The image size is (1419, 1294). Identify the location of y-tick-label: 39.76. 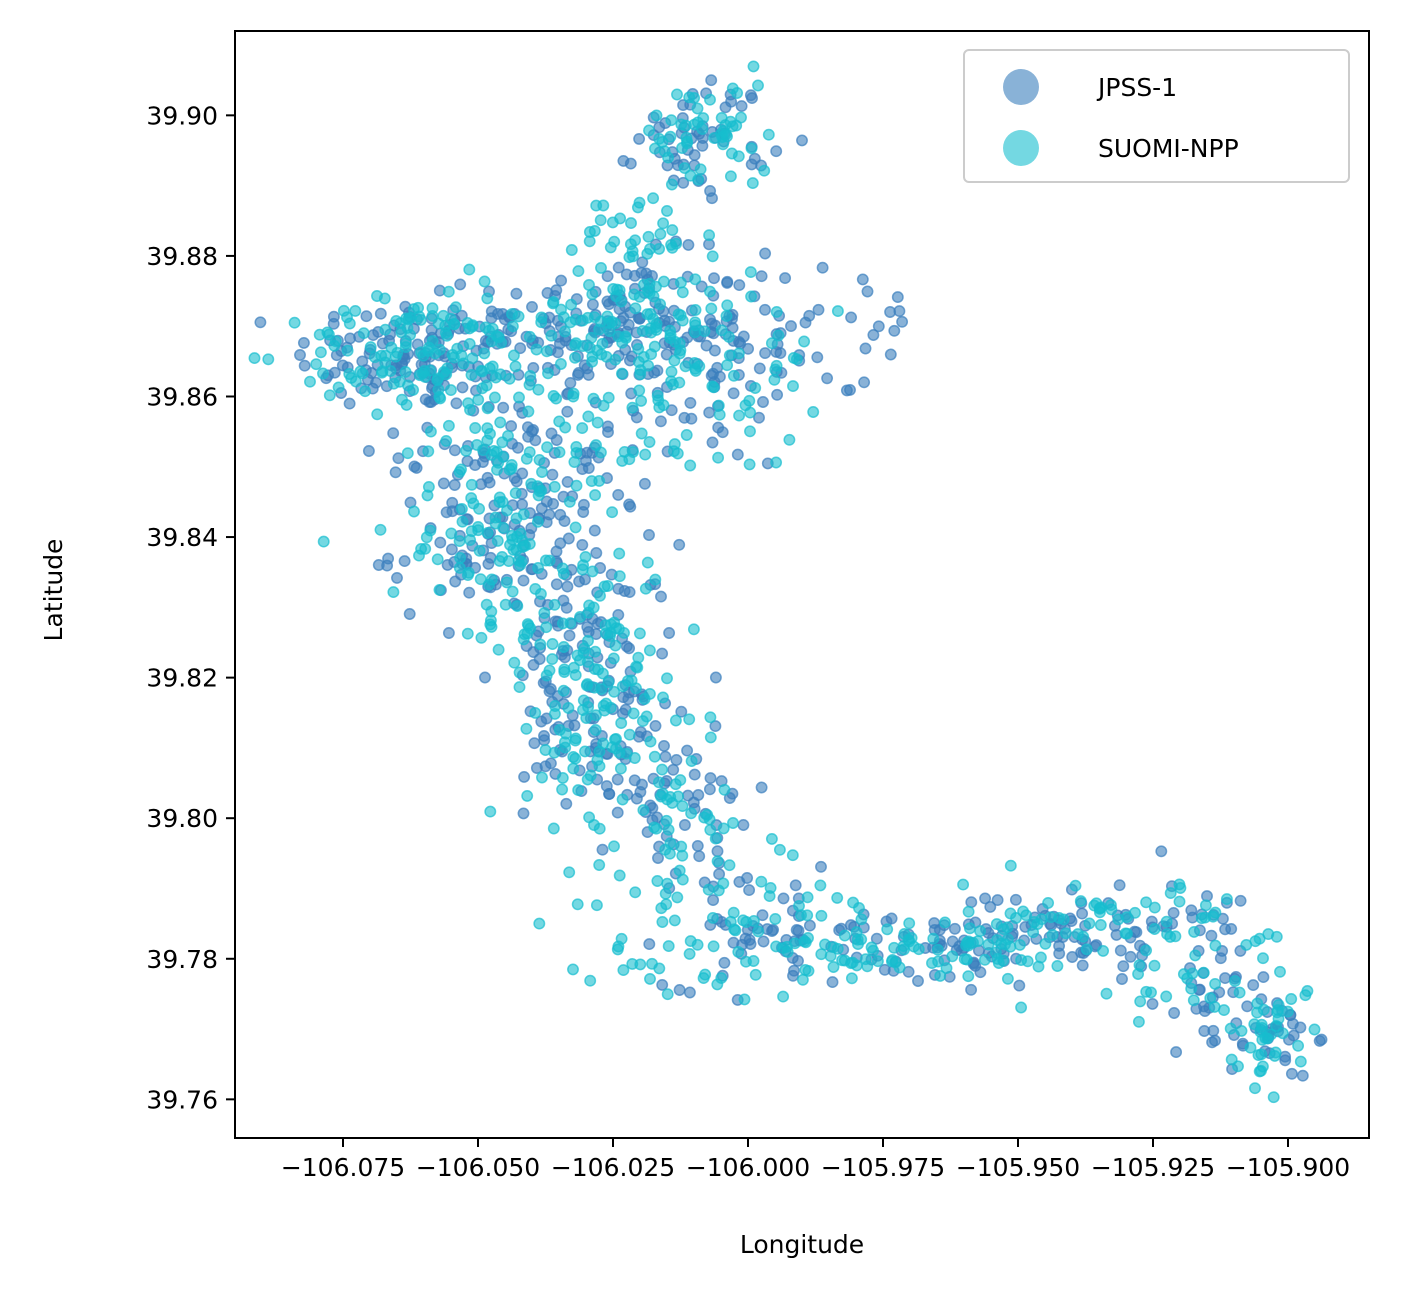
(182, 1099).